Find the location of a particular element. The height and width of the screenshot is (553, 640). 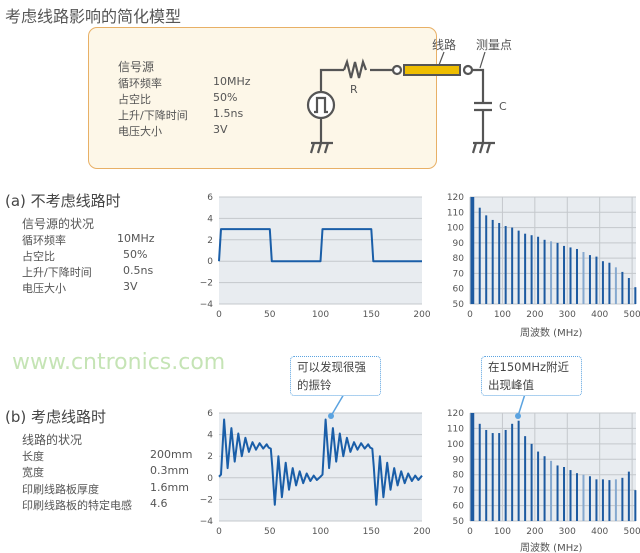

y-tick-label: −4 is located at coordinates (207, 522).